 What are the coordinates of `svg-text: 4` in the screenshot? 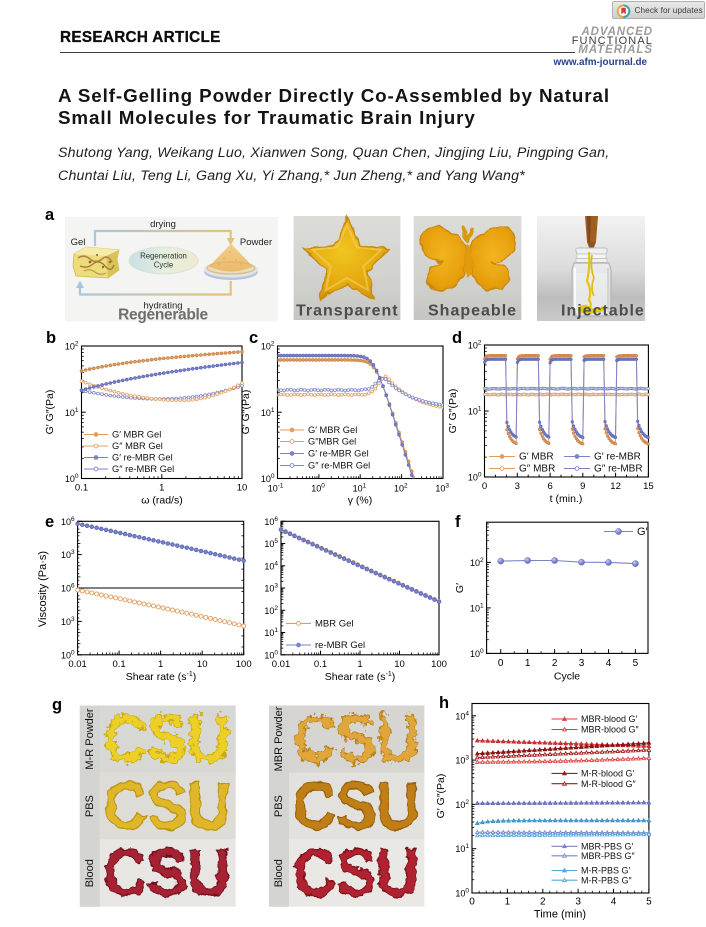 It's located at (609, 663).